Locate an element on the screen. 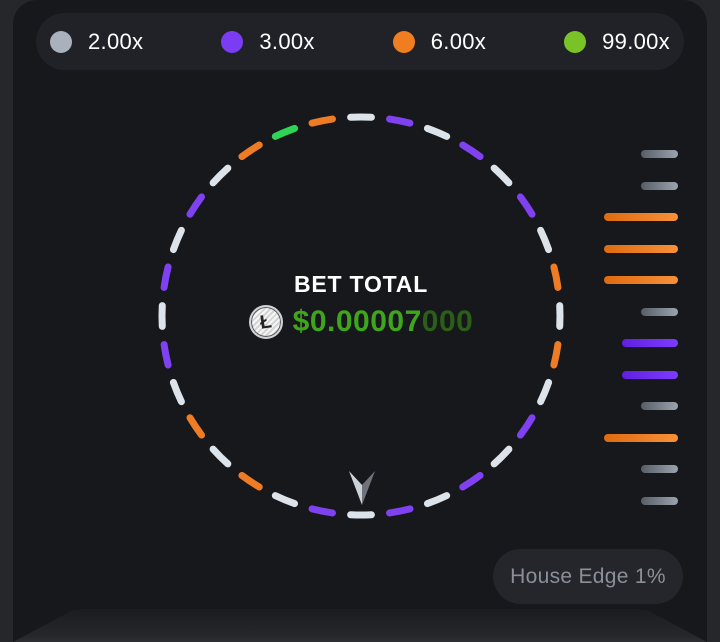 This screenshot has width=720, height=642. legend-item-2x: 2.00x is located at coordinates (96, 42).